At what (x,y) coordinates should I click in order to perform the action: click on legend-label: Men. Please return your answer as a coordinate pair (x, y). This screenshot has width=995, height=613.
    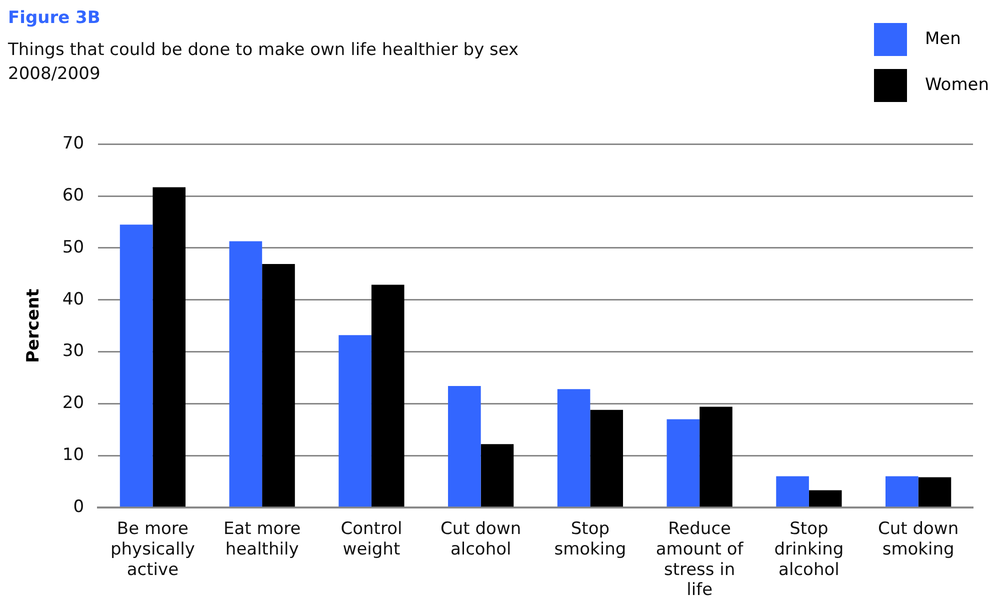
    Looking at the image, I should click on (942, 39).